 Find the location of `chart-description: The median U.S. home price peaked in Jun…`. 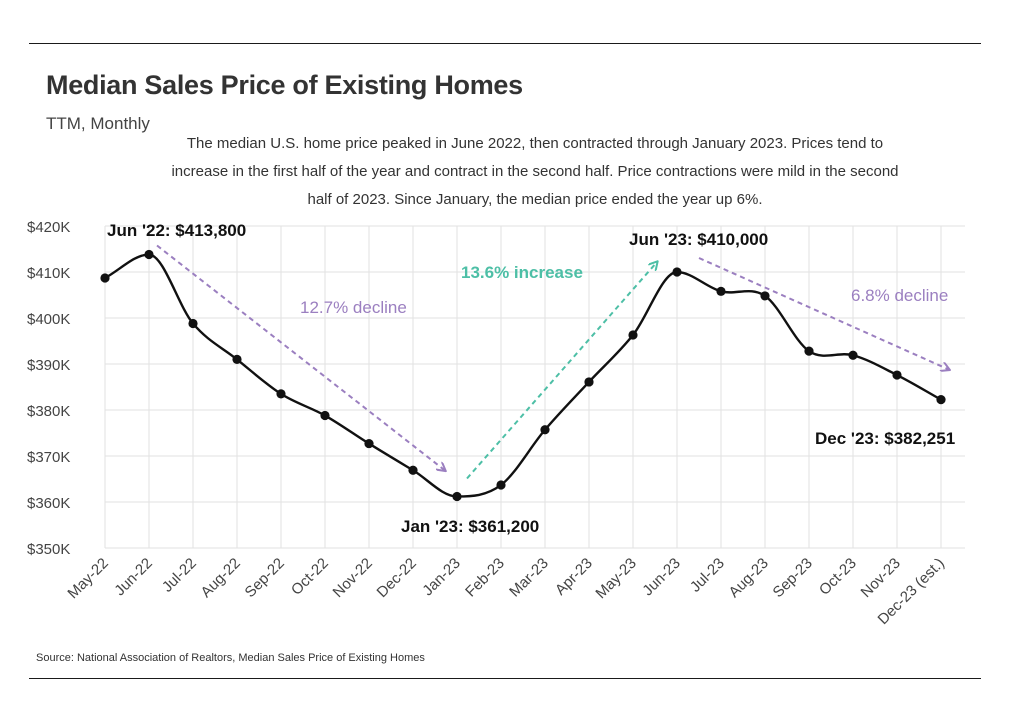

chart-description: The median U.S. home price peaked in Jun… is located at coordinates (535, 171).